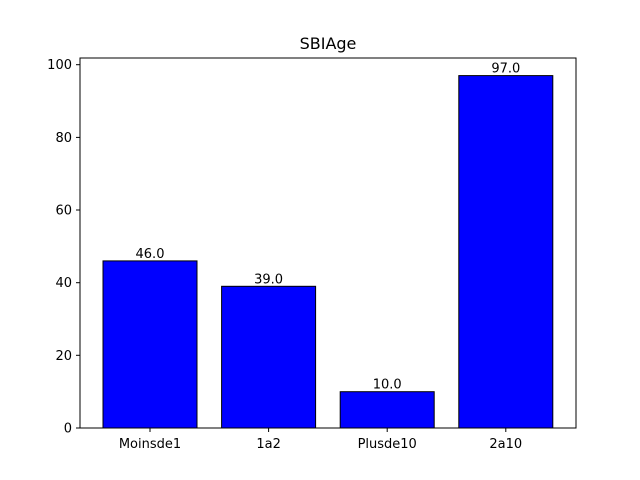  I want to click on y-tick-label: 0, so click(68, 429).